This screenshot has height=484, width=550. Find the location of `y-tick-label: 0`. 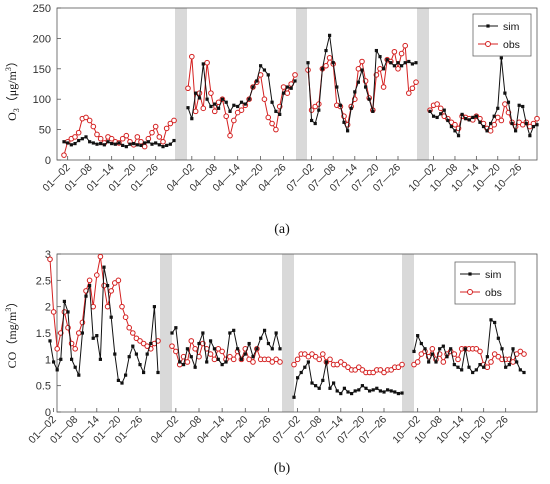

y-tick-label: 0 is located at coordinates (48, 413).